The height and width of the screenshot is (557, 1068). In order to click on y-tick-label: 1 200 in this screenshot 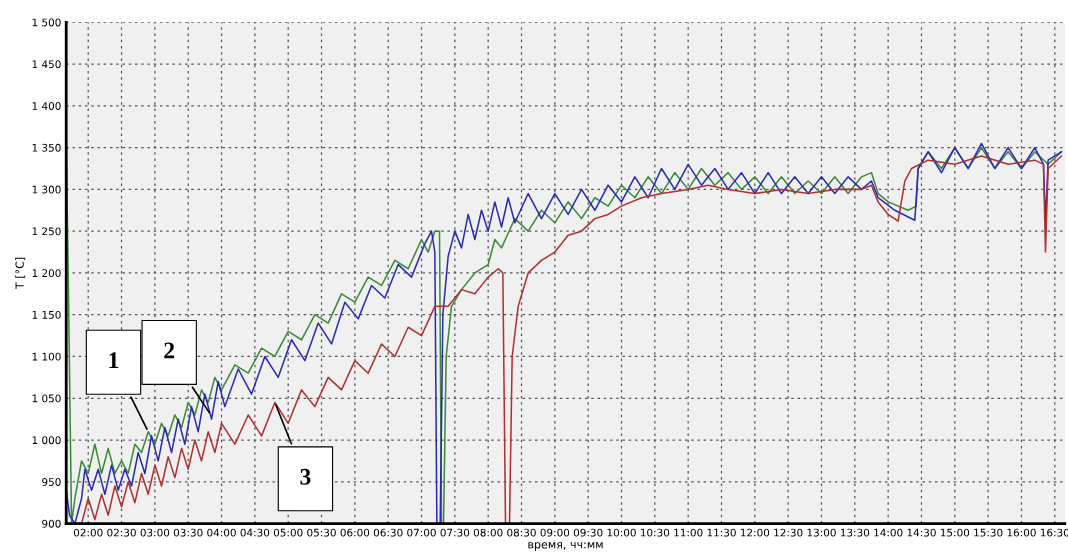, I will do `click(46, 273)`.